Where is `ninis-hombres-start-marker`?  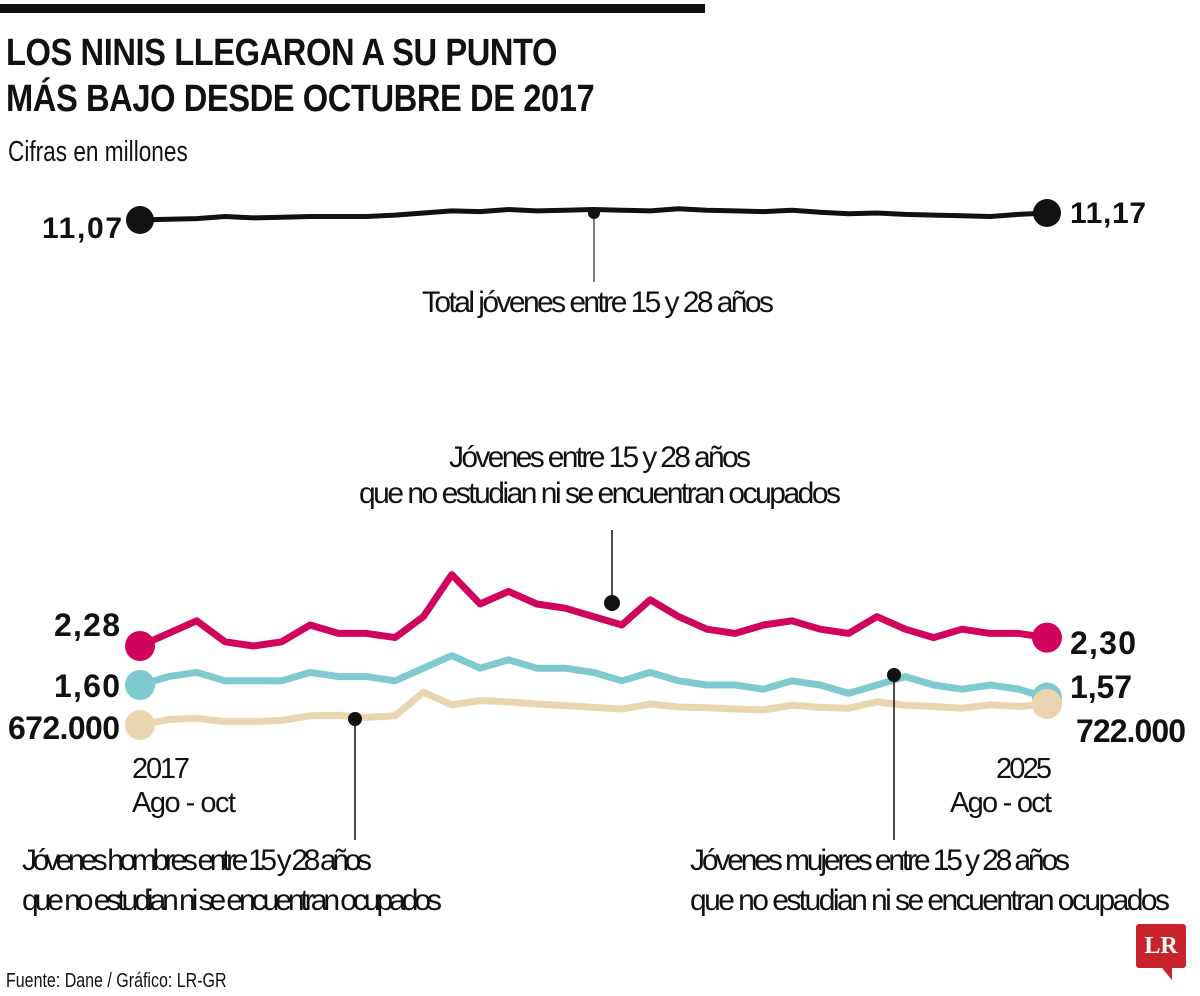
ninis-hombres-start-marker is located at coordinates (140, 725).